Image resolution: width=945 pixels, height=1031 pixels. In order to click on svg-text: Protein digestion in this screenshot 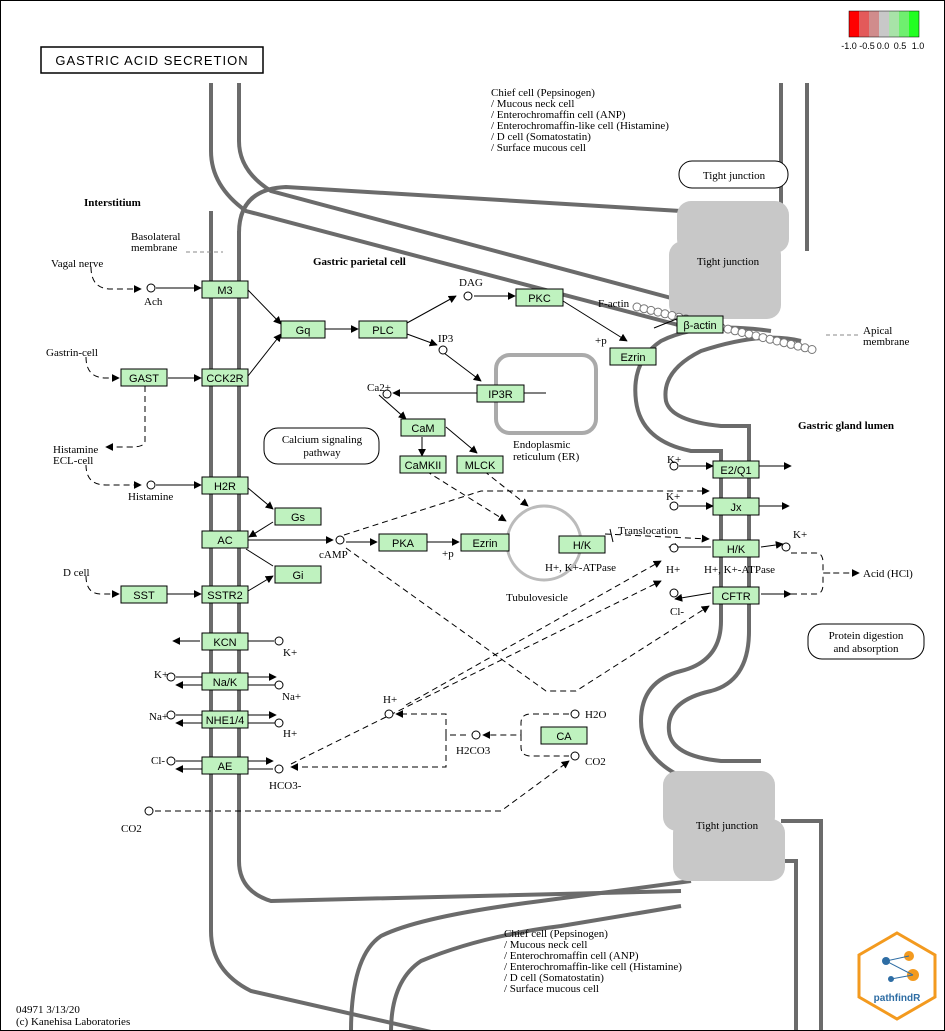, I will do `click(866, 636)`.